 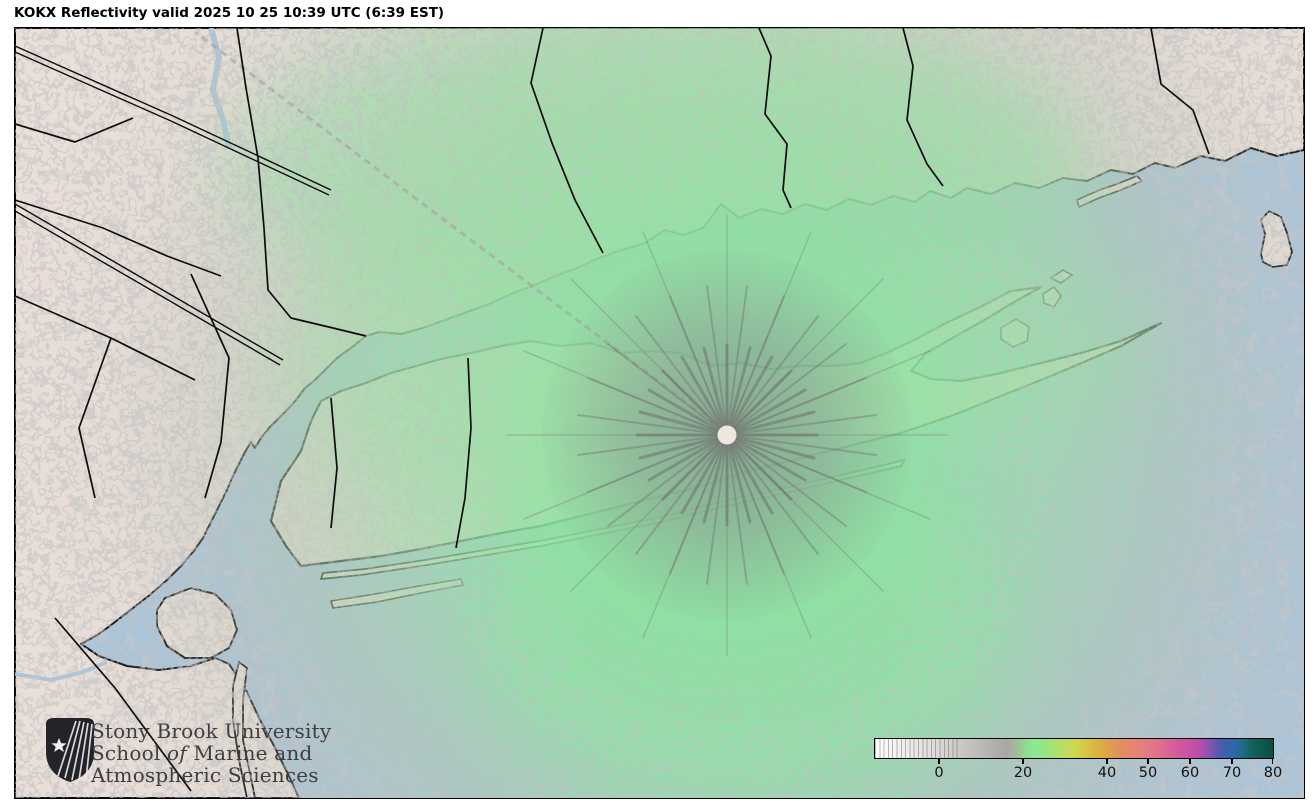 I want to click on colorbar-tick-label: 0, so click(x=939, y=773).